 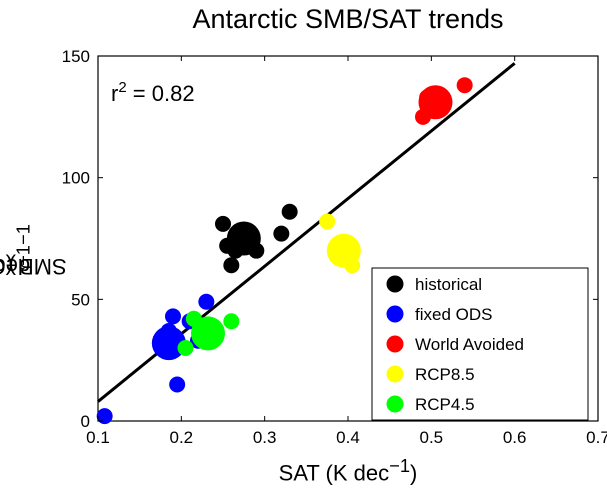 What do you see at coordinates (348, 19) in the screenshot?
I see `chart-title: Antarctic SMB/SAT trends` at bounding box center [348, 19].